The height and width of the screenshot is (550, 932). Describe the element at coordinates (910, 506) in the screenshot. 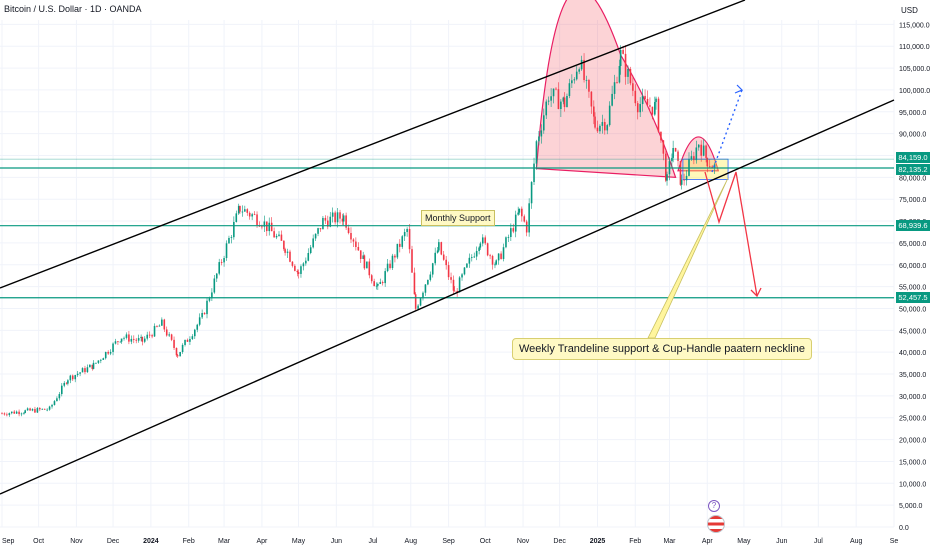

I see `y-tick-label: 5,000.0` at that location.